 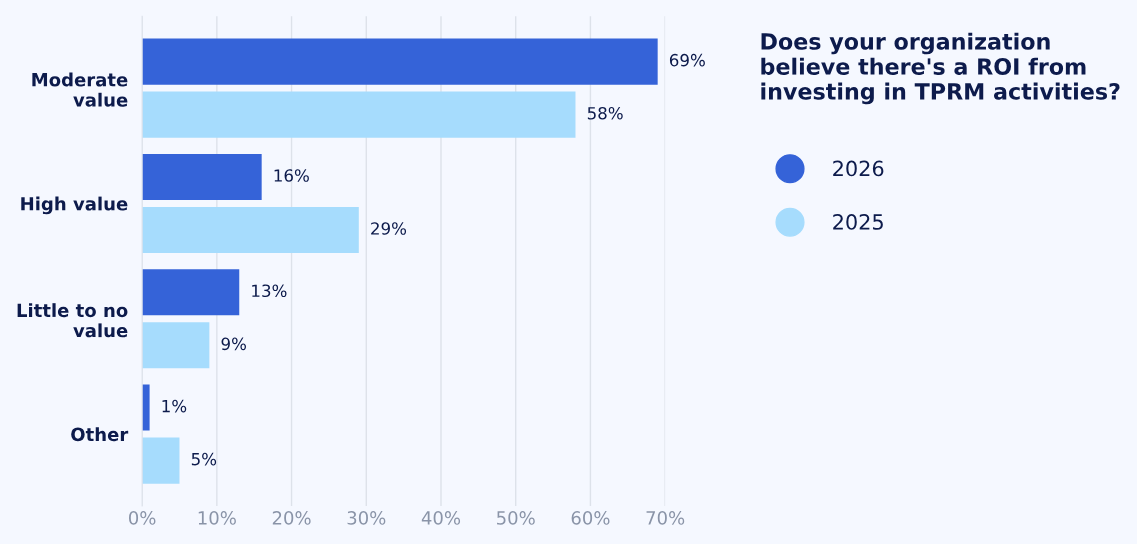 I want to click on data-label: 13%, so click(x=269, y=291).